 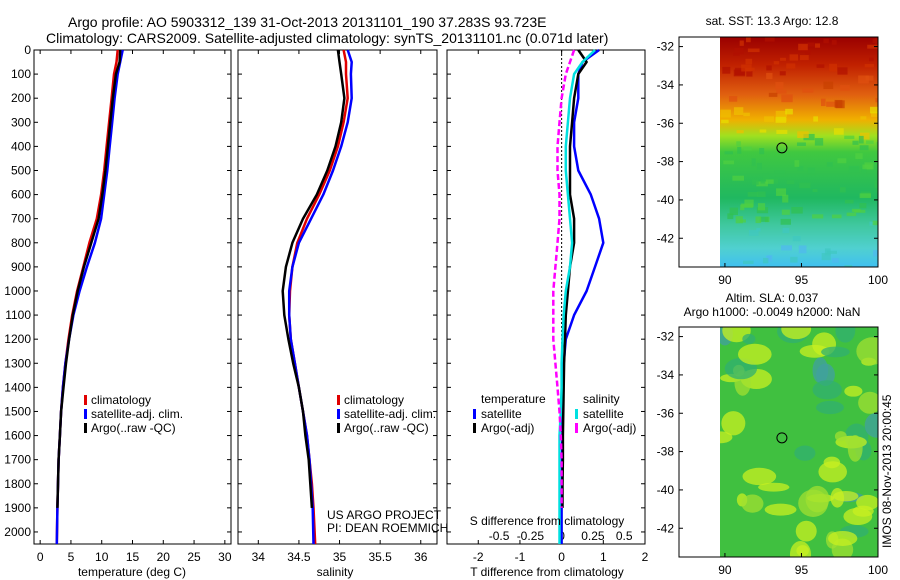 I want to click on s-tick-label: 0.5, so click(x=624, y=536).